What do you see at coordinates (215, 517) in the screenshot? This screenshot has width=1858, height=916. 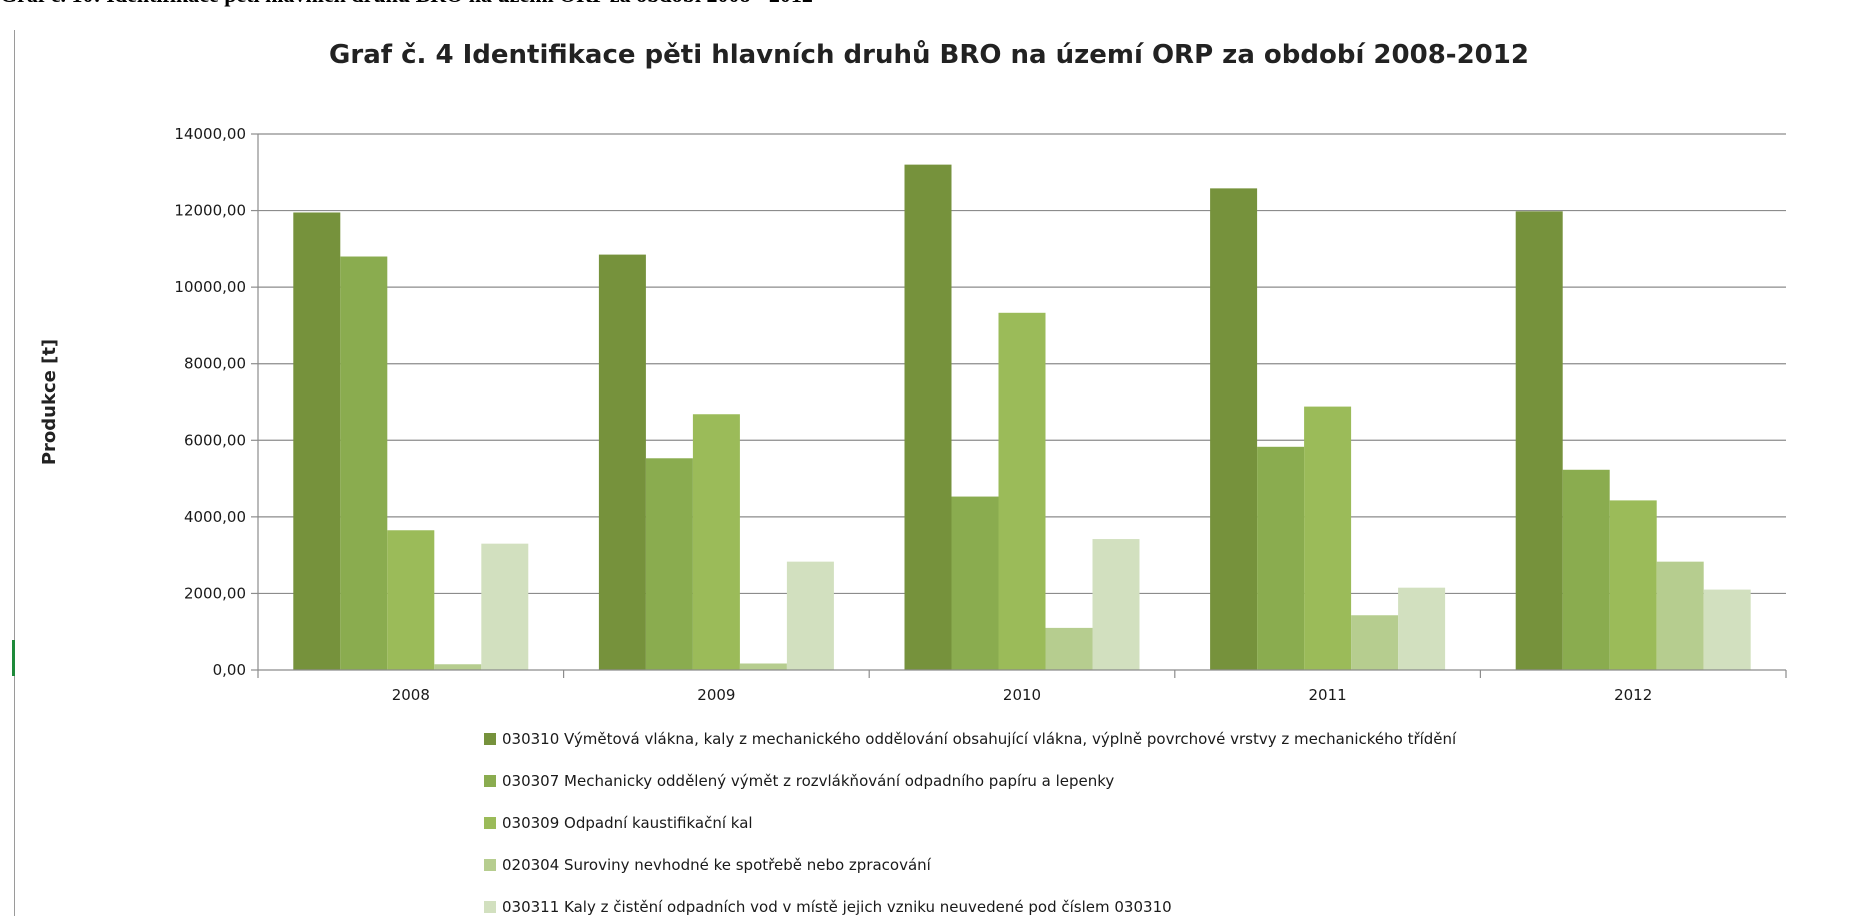 I see `y-tick-label: 4000,00` at bounding box center [215, 517].